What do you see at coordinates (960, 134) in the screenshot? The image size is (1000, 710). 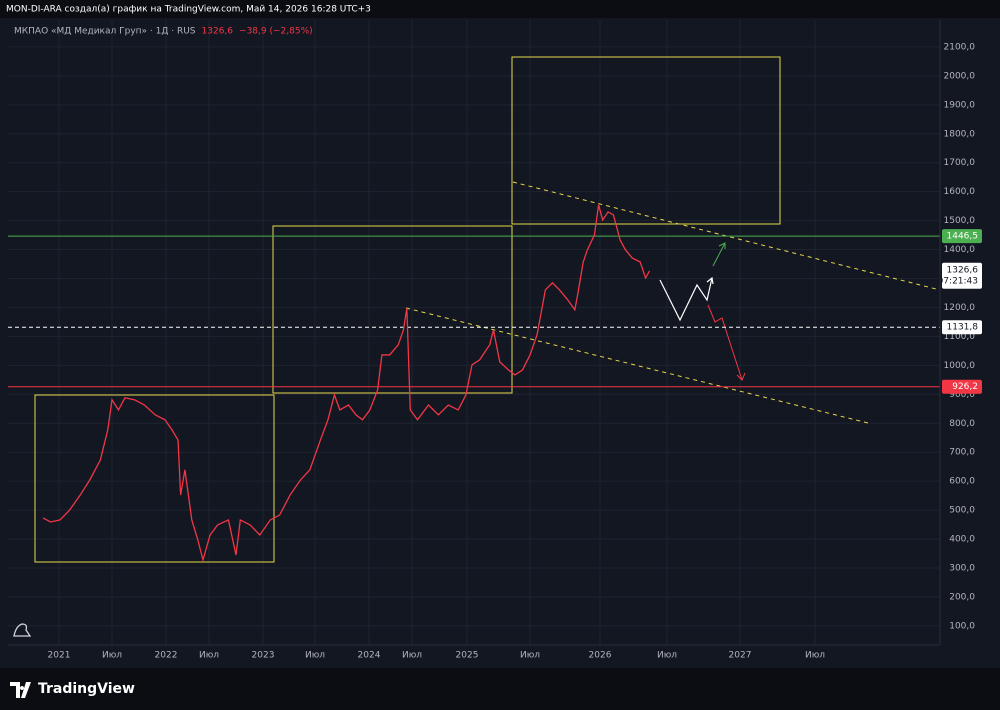 I see `y-tick-label: 1800,0` at bounding box center [960, 134].